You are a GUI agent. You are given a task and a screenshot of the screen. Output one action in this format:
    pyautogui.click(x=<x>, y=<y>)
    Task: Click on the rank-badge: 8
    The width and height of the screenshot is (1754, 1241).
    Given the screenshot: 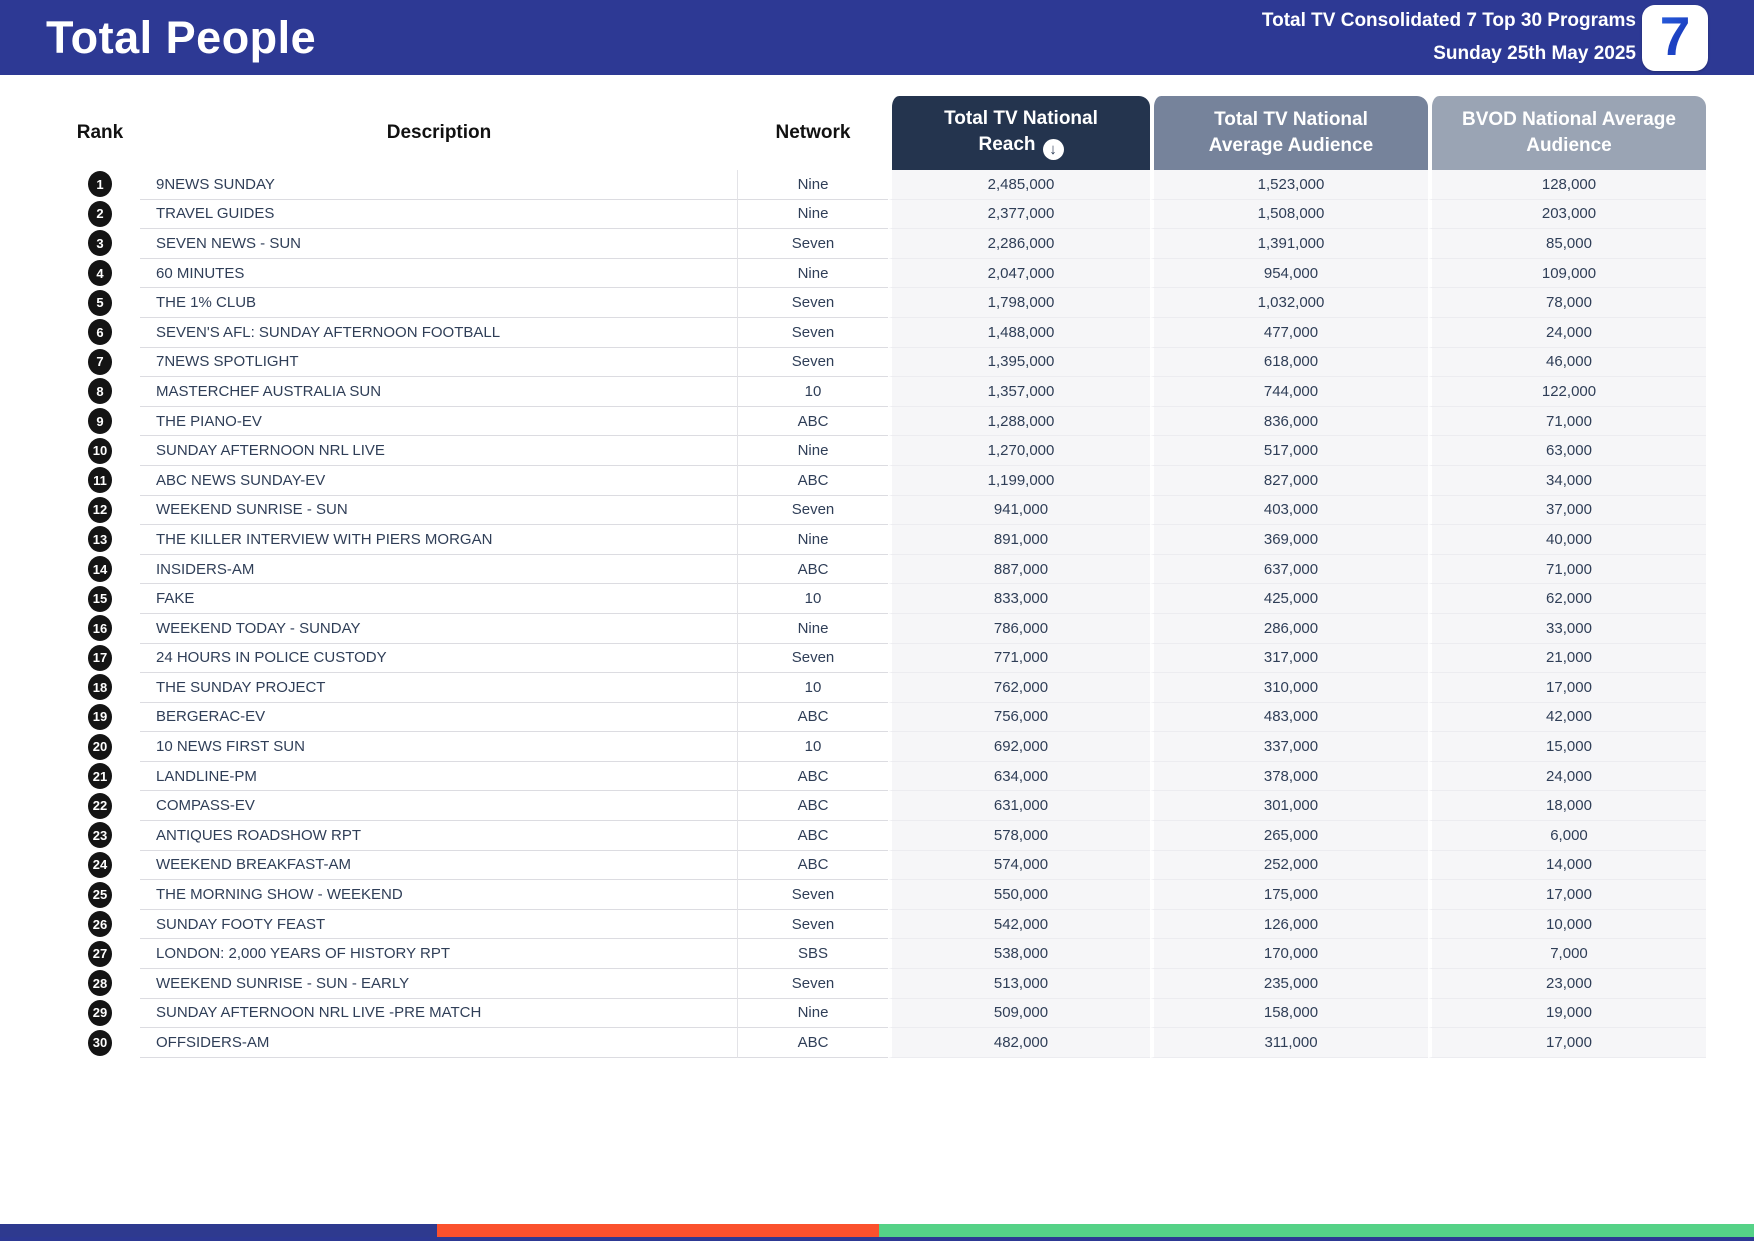 What is the action you would take?
    pyautogui.click(x=100, y=391)
    